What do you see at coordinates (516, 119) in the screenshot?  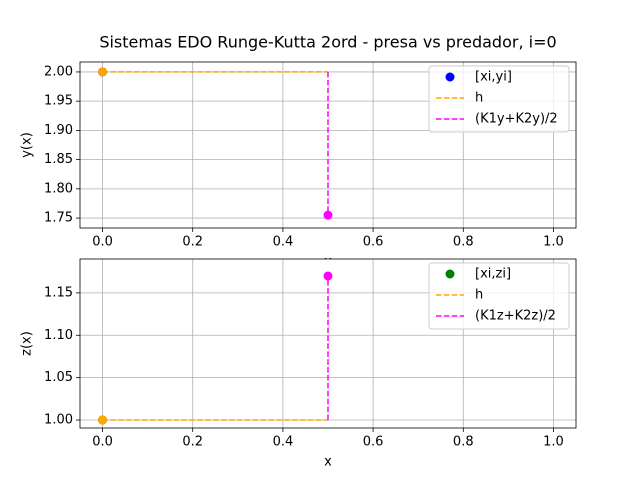 I see `legend-label: (K1y+K2y)/2` at bounding box center [516, 119].